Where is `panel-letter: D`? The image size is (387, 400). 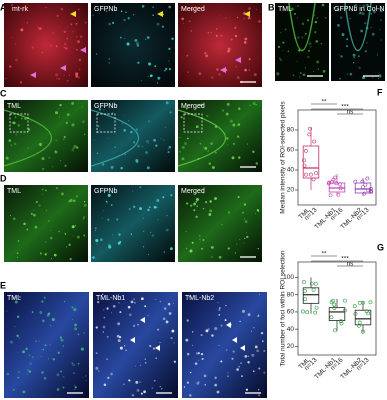 panel-letter: D is located at coordinates (3, 178).